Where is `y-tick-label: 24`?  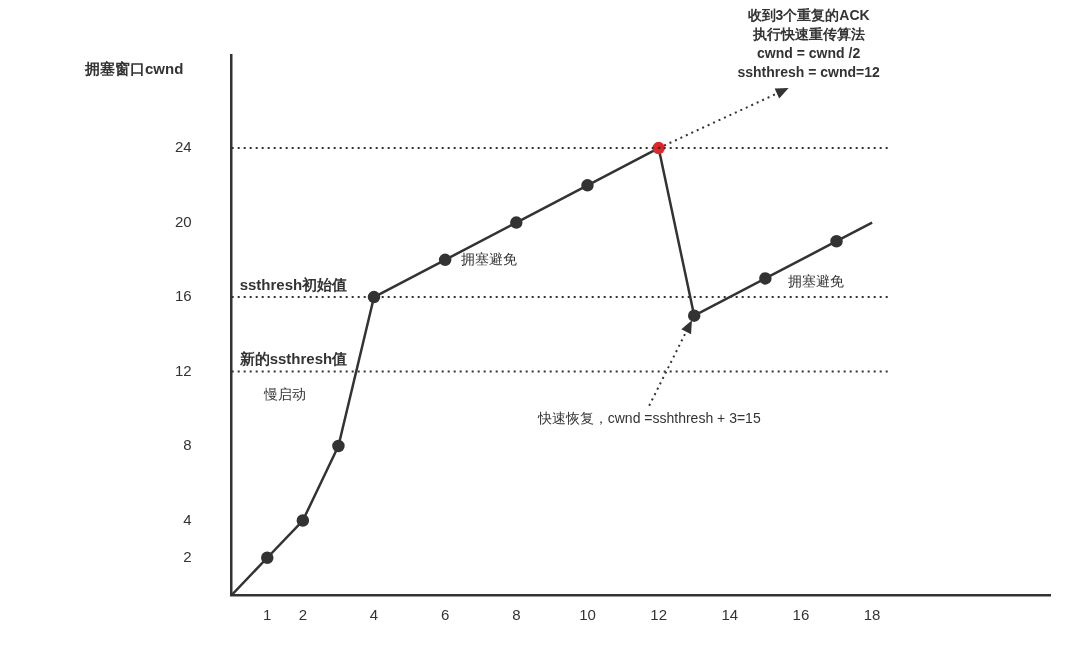 y-tick-label: 24 is located at coordinates (183, 147).